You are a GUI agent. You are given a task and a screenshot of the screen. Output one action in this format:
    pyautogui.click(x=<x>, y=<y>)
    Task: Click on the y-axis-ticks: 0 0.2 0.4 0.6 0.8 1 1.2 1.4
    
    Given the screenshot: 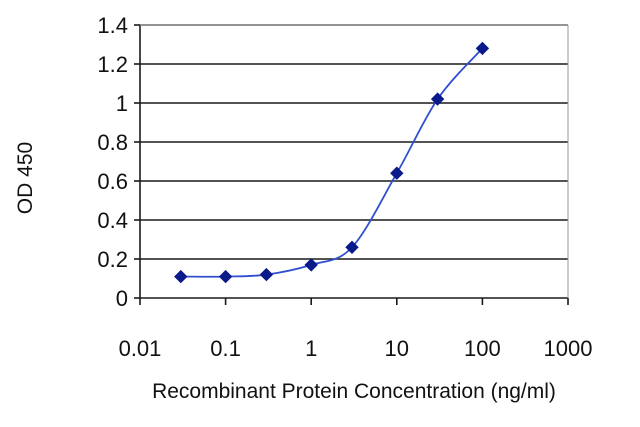 What is the action you would take?
    pyautogui.click(x=118, y=162)
    